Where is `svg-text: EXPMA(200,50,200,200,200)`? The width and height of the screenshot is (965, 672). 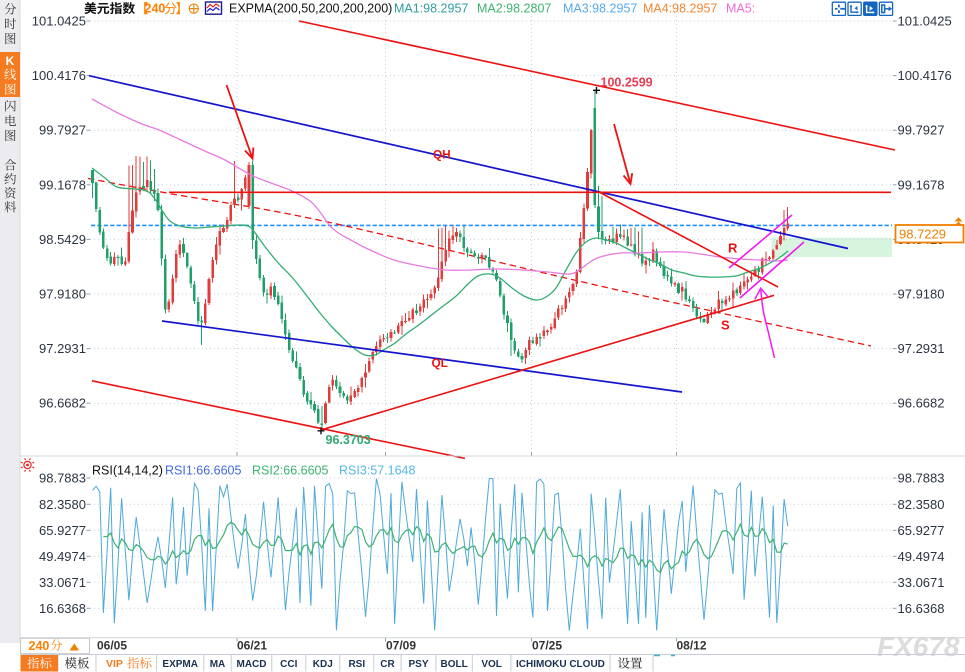
svg-text: EXPMA(200,50,200,200,200) is located at coordinates (310, 9).